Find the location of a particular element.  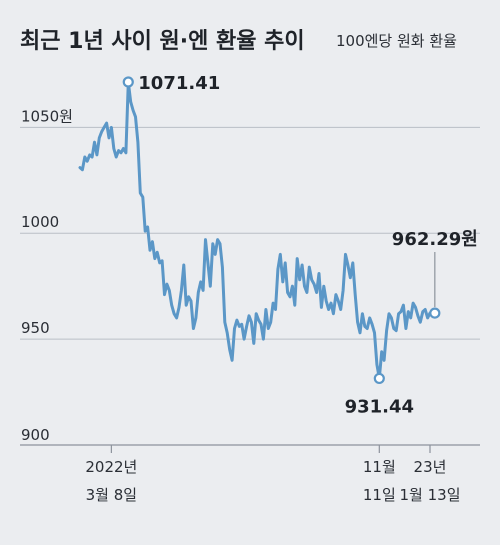

x-tick-label-0-line1: 2022년 is located at coordinates (111, 467).